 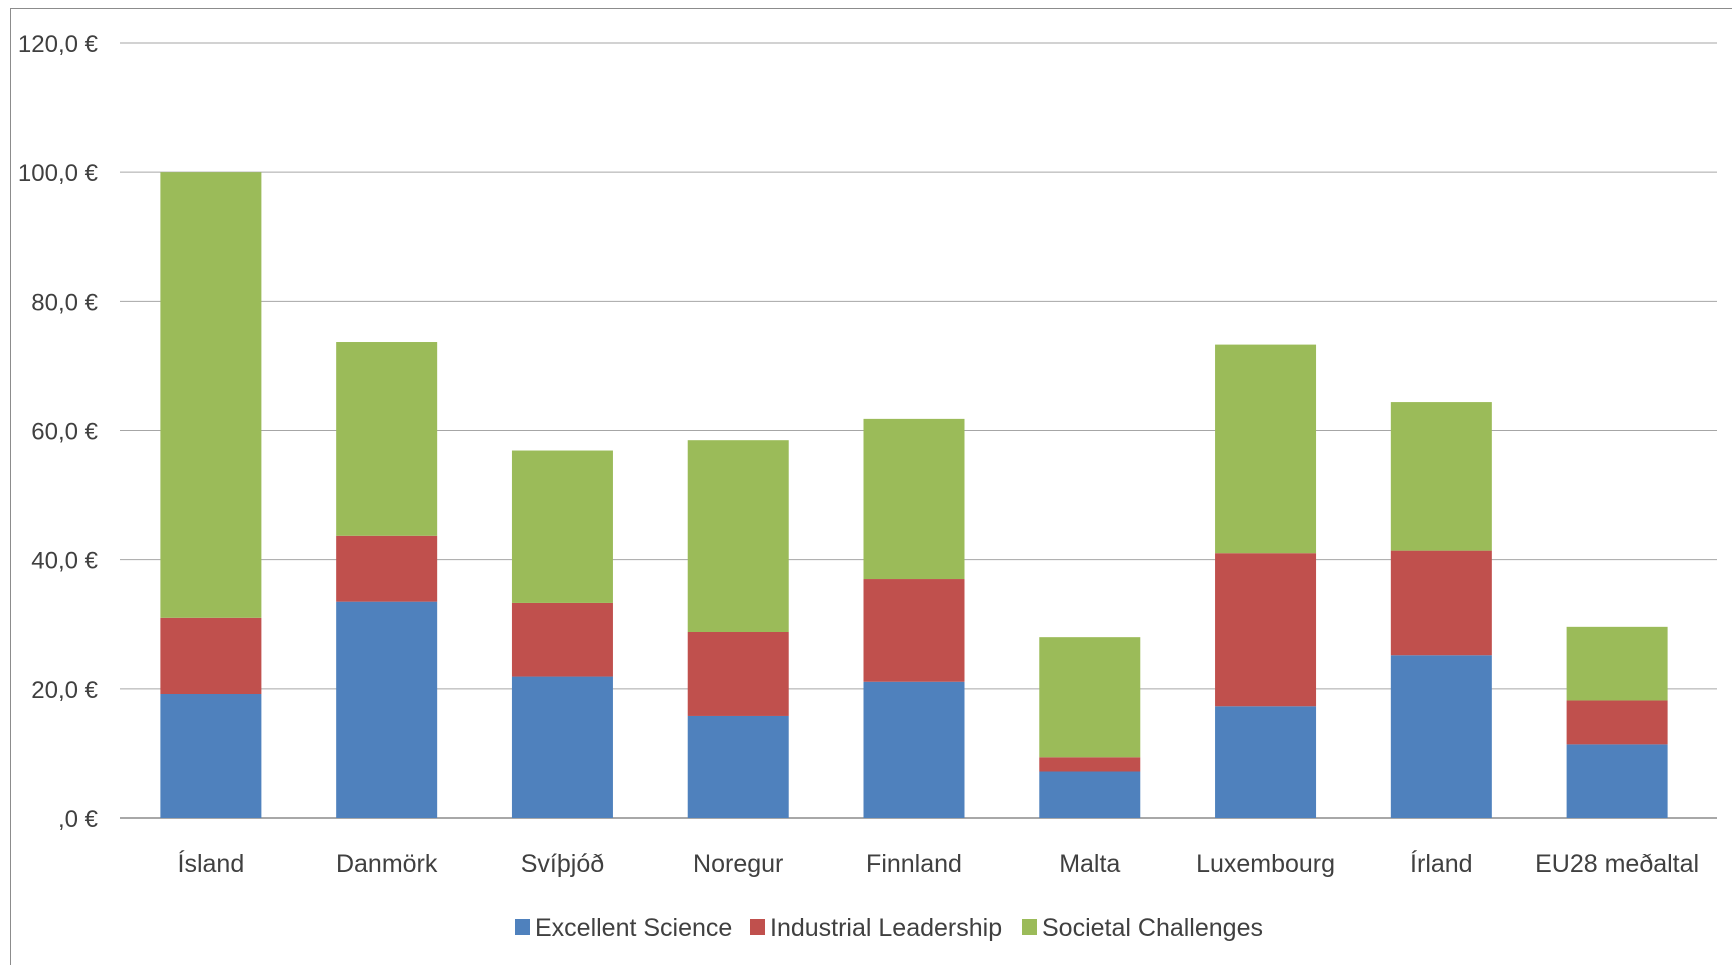 I want to click on legend-label: Excellent Science, so click(x=633, y=928).